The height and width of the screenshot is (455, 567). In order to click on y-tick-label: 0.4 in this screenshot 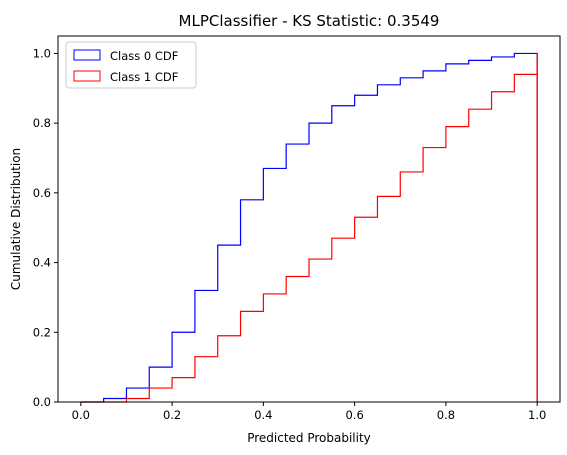, I will do `click(42, 263)`.